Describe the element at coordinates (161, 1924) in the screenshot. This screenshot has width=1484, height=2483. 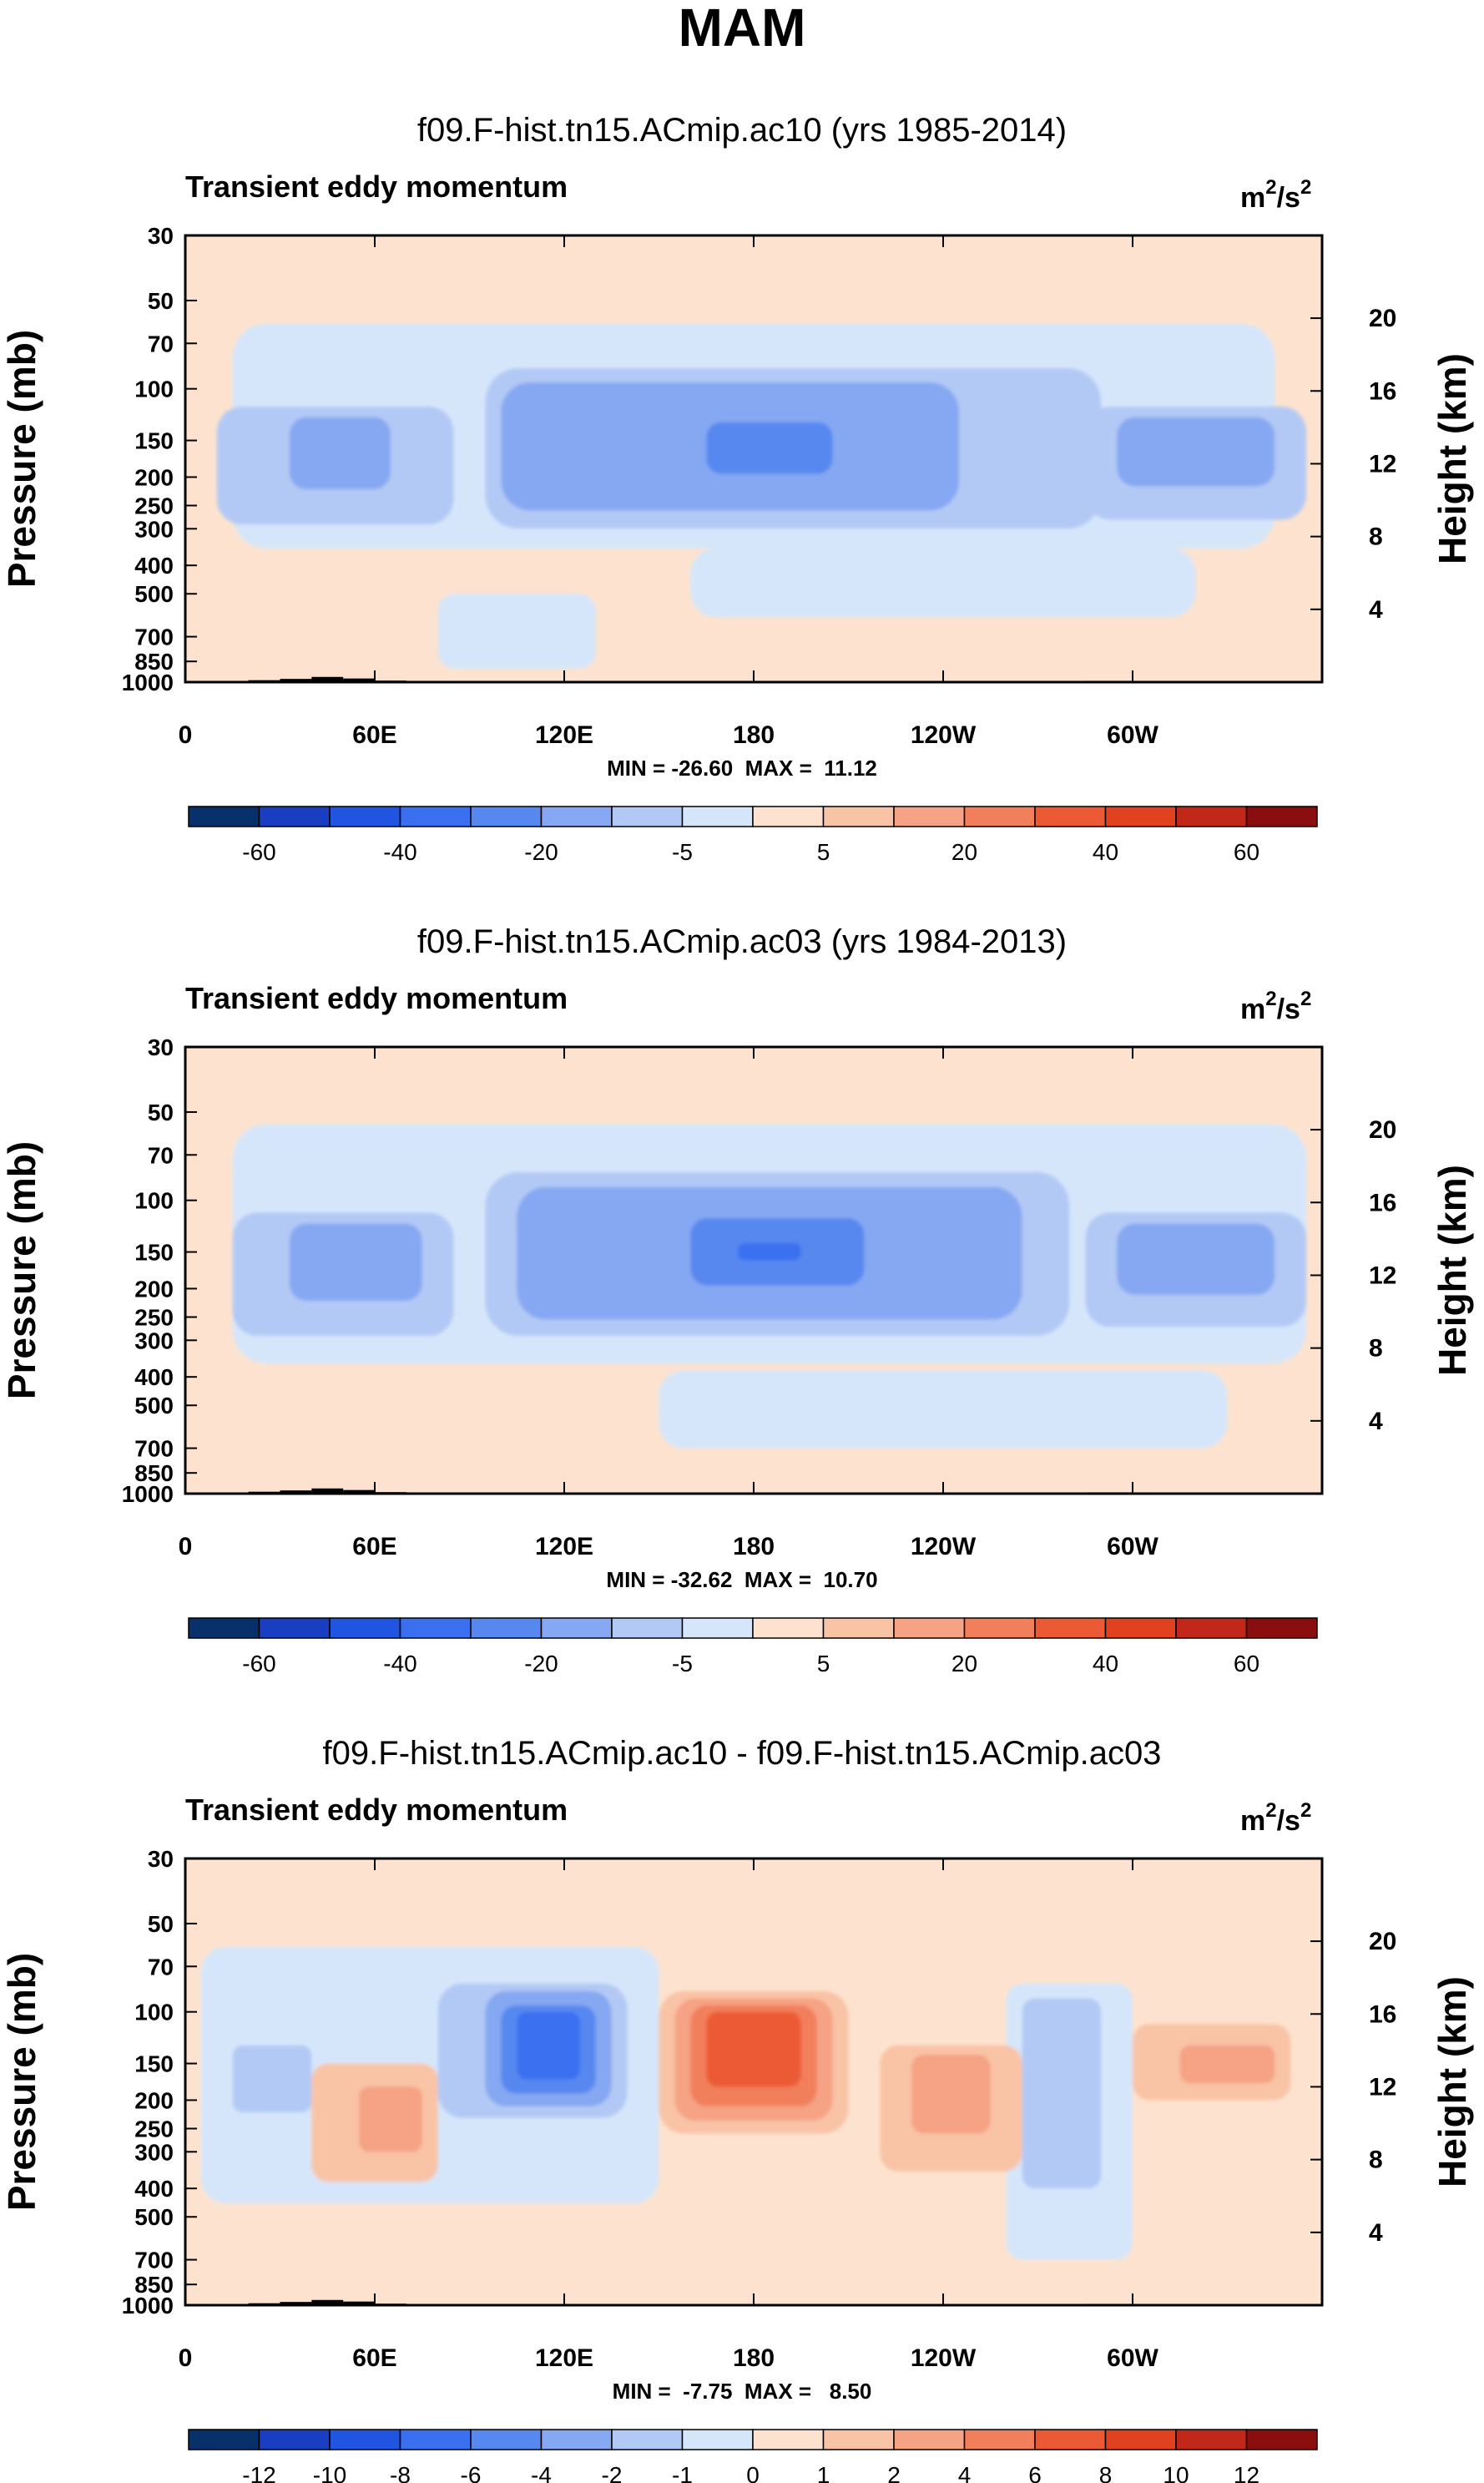
I see `pressure-tick-label: 50` at that location.